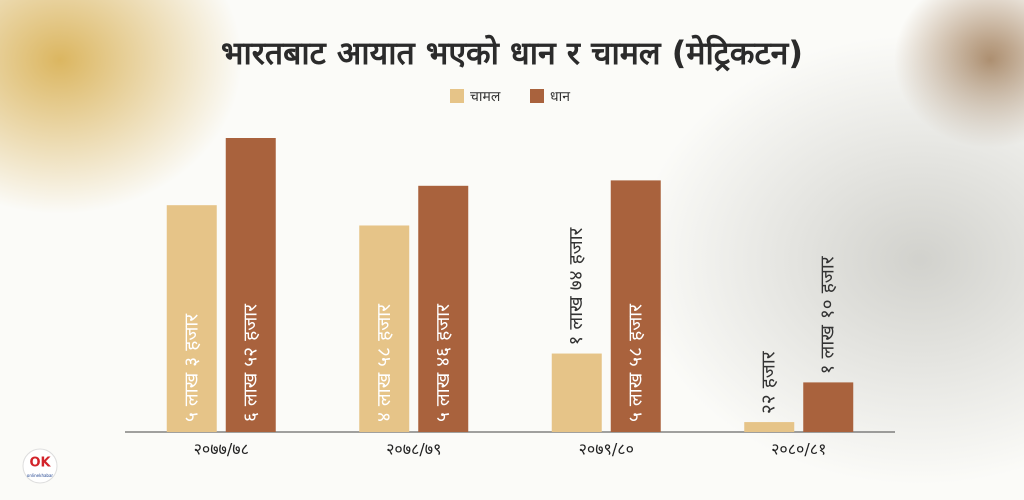 The height and width of the screenshot is (500, 1024). I want to click on data-label: १ लाख १० हजार, so click(828, 314).